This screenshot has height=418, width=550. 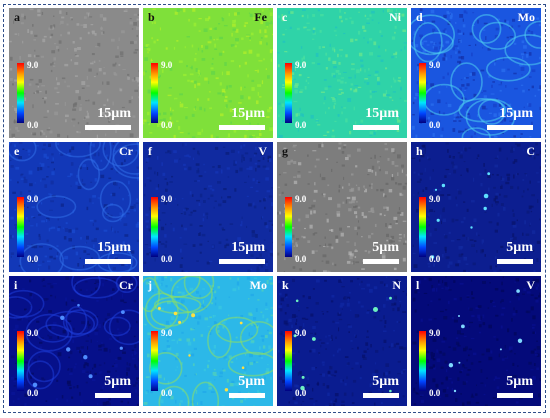 I want to click on panel-letter: k, so click(x=285, y=285).